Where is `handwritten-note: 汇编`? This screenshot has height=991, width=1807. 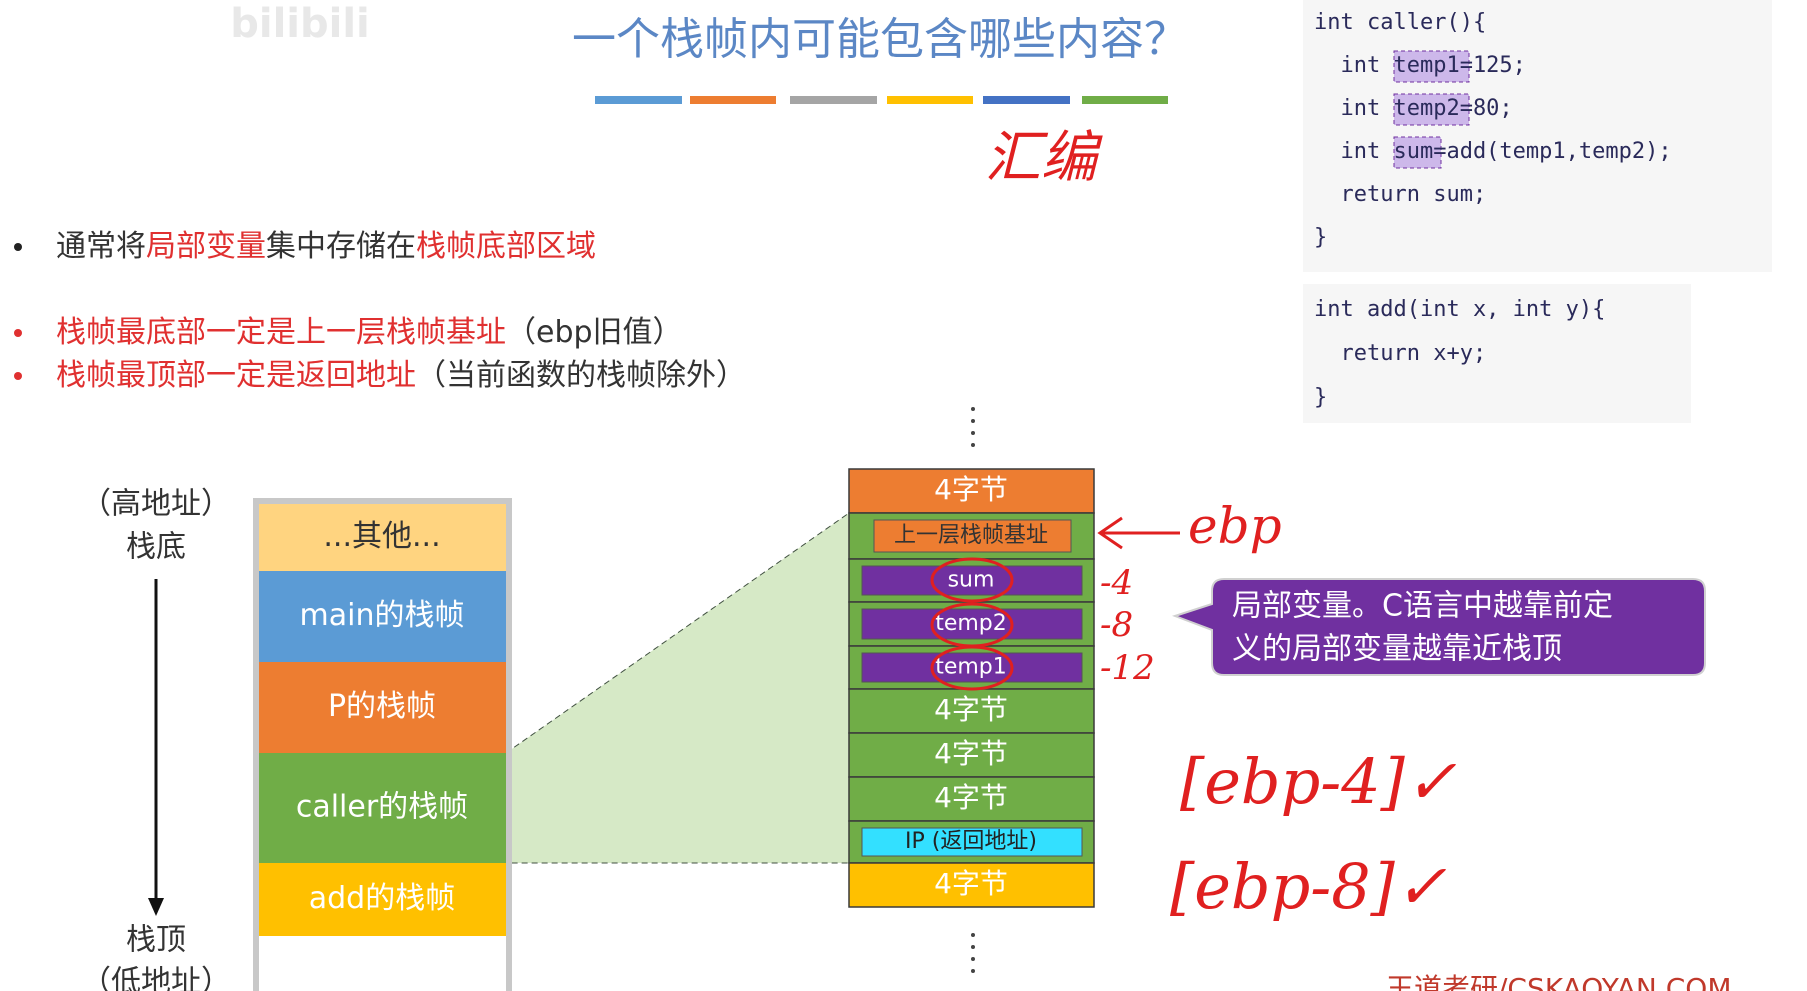 handwritten-note: 汇编 is located at coordinates (1044, 158).